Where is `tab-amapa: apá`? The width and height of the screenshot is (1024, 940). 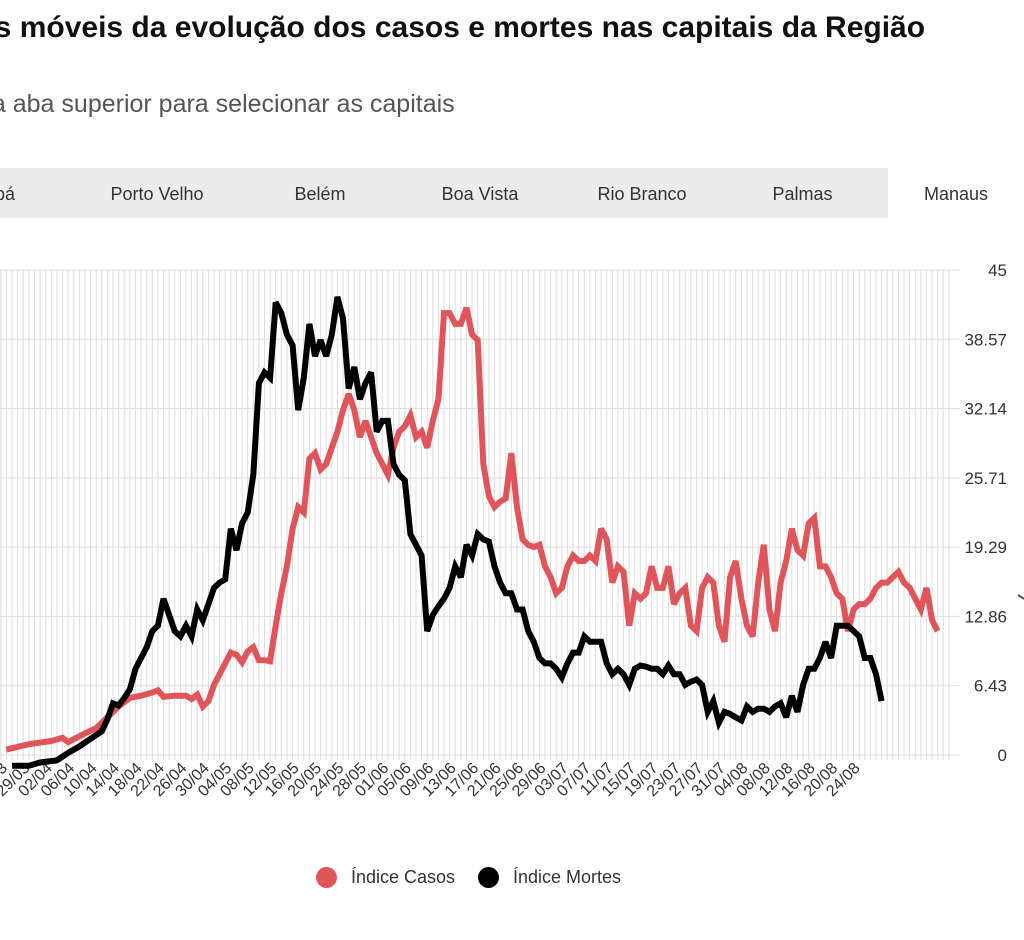 tab-amapa: apá is located at coordinates (8, 194).